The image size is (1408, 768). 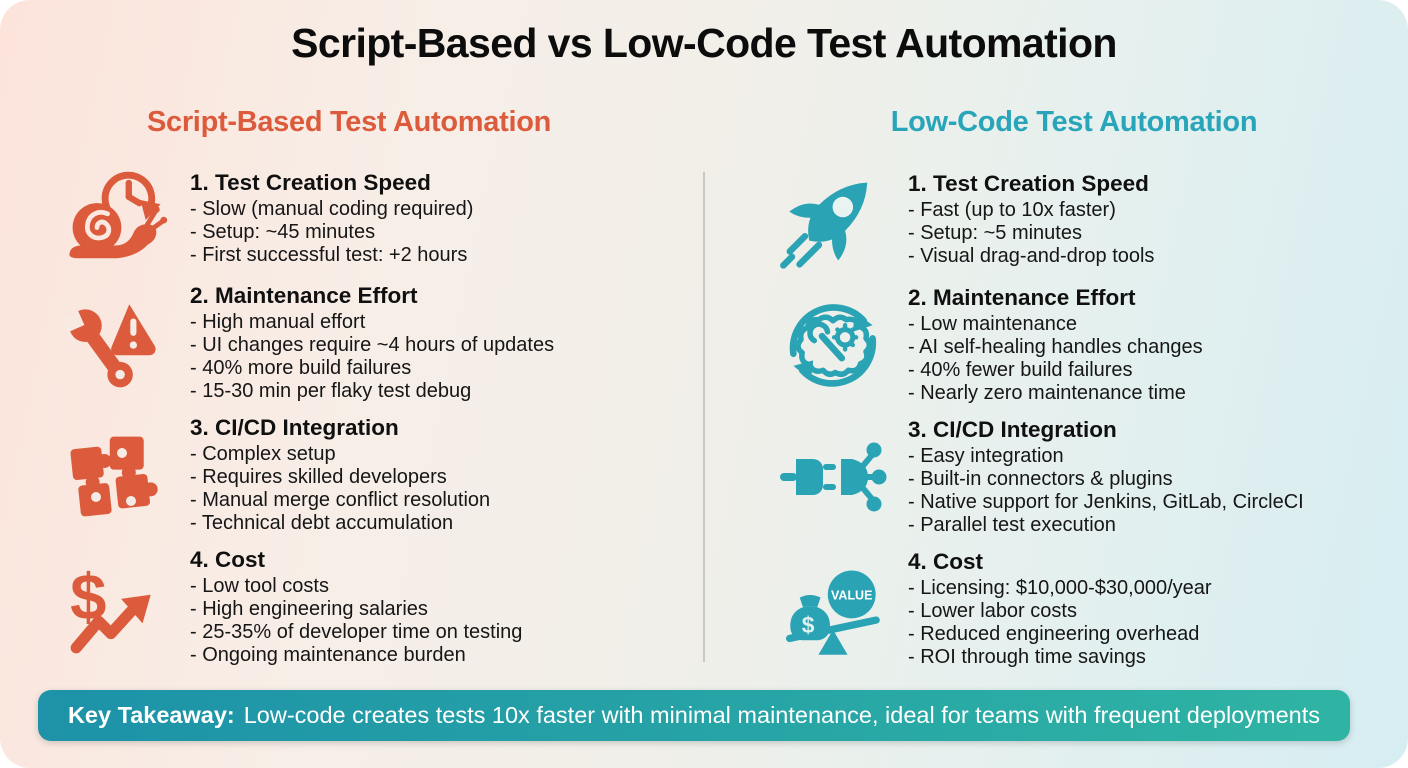 I want to click on bullet: - Setup: ~5 minutes, so click(x=995, y=232).